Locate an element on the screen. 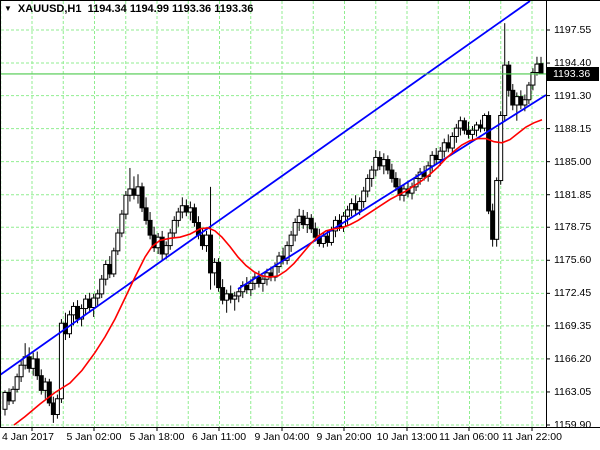 Image resolution: width=600 pixels, height=450 pixels. price-tick-label: 1194.40 is located at coordinates (573, 63).